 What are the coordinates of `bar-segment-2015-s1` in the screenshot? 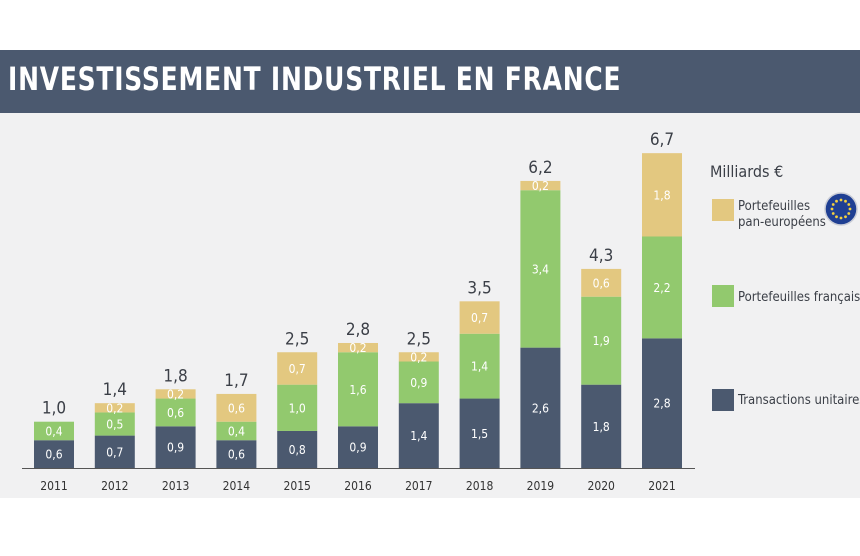 It's located at (297, 407).